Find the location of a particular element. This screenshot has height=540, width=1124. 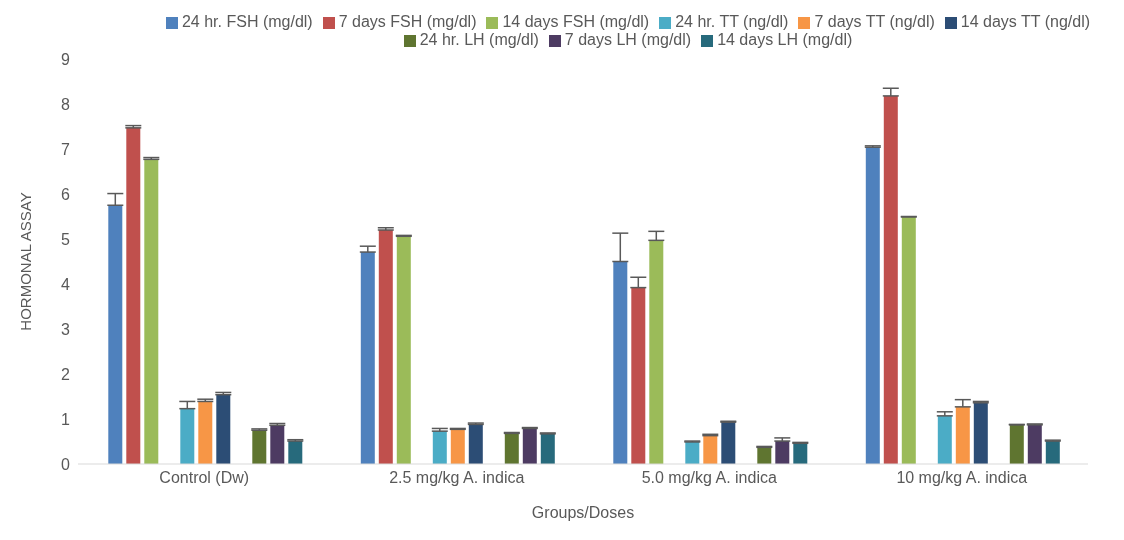

y-tick-label: 0 is located at coordinates (66, 464).